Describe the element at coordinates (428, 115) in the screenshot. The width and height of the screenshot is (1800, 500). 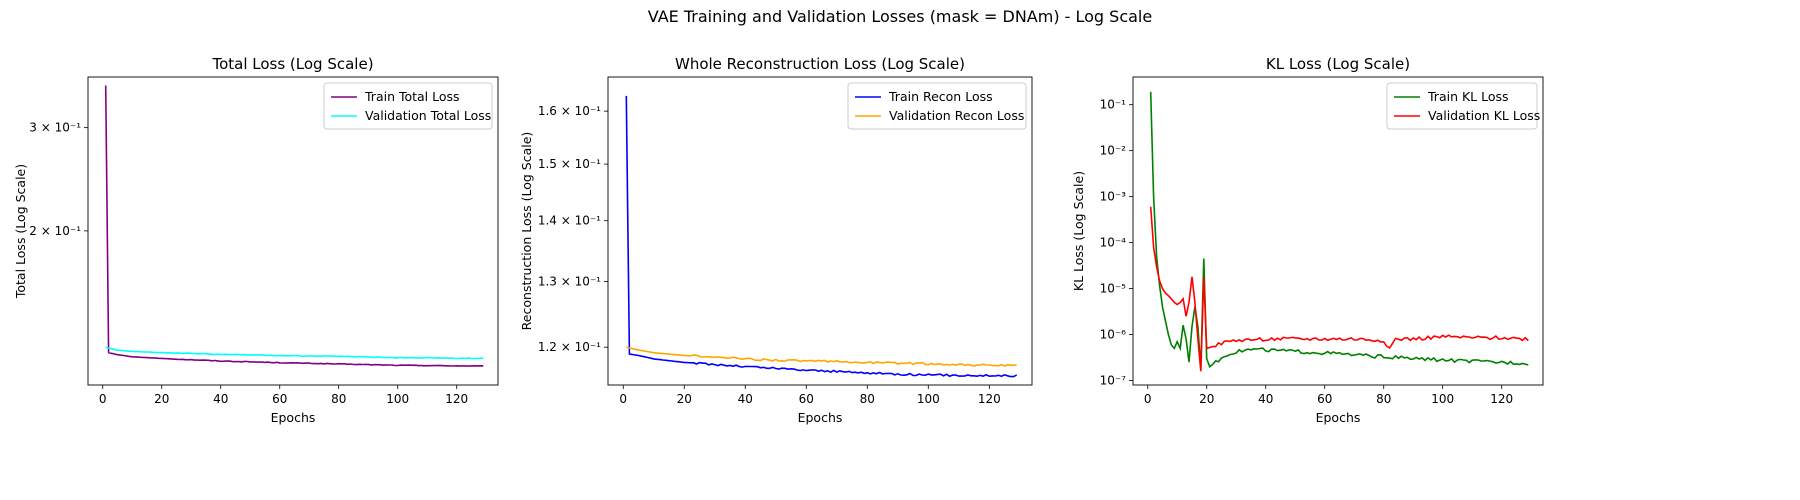
I see `legend-label: Validation Total Loss` at that location.